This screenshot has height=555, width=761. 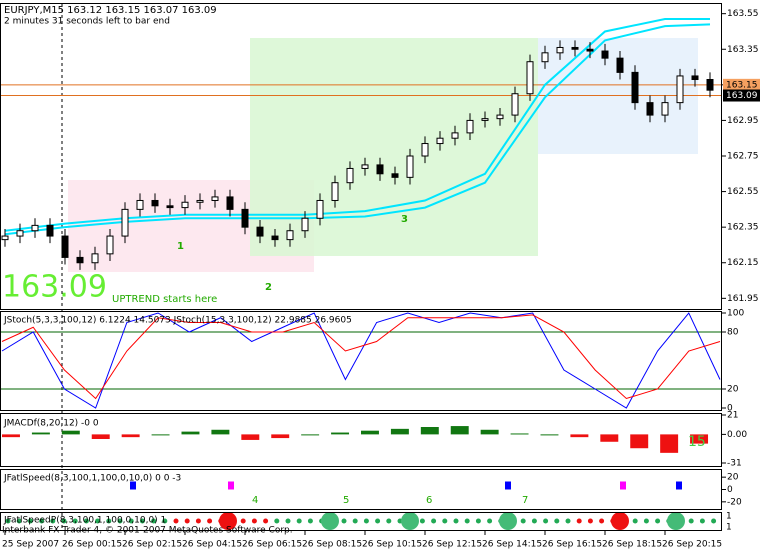 What do you see at coordinates (743, 263) in the screenshot?
I see `y-tick-label: 162.15` at bounding box center [743, 263].